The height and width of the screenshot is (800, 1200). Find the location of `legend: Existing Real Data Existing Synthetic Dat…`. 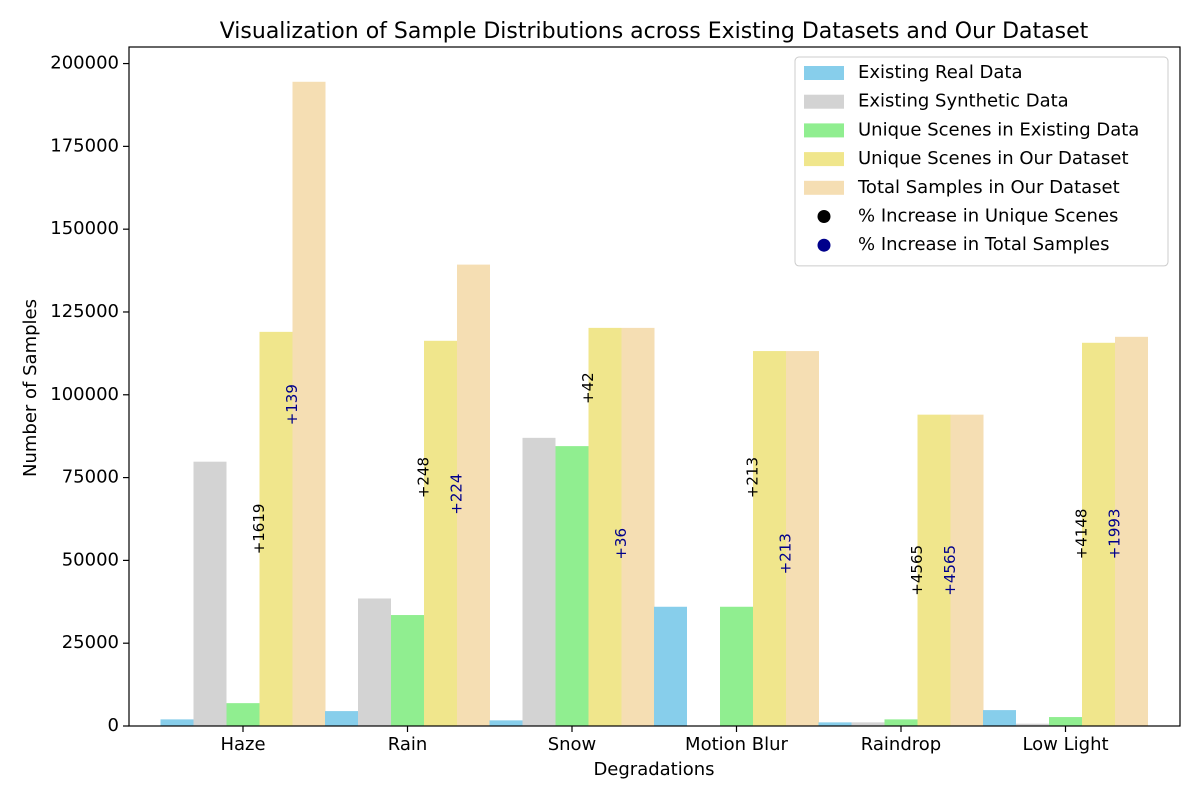

legend: Existing Real Data Existing Synthetic Dat… is located at coordinates (981, 161).